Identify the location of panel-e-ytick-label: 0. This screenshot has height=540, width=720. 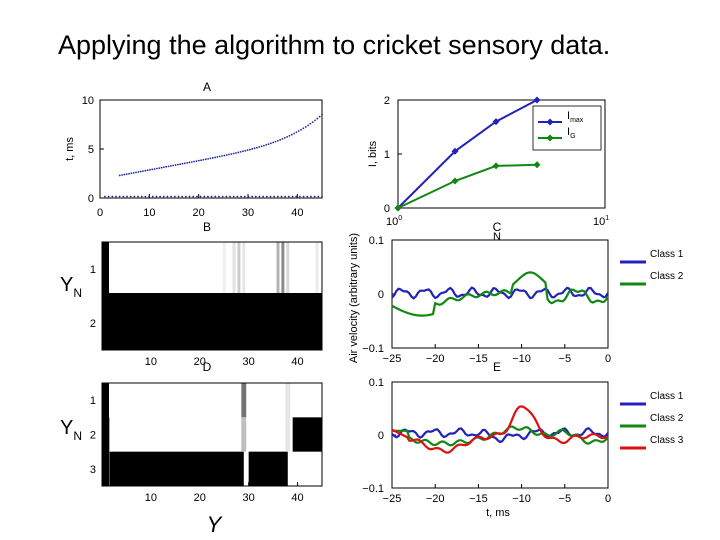
(381, 436).